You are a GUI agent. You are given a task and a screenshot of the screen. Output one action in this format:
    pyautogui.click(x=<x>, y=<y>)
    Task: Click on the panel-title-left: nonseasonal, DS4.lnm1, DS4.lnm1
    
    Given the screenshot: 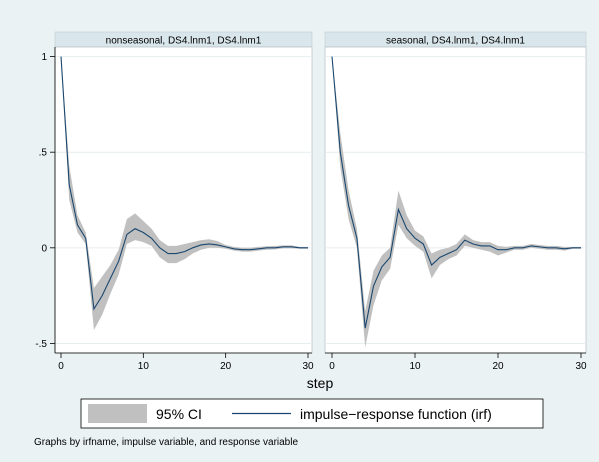 What is the action you would take?
    pyautogui.click(x=184, y=41)
    